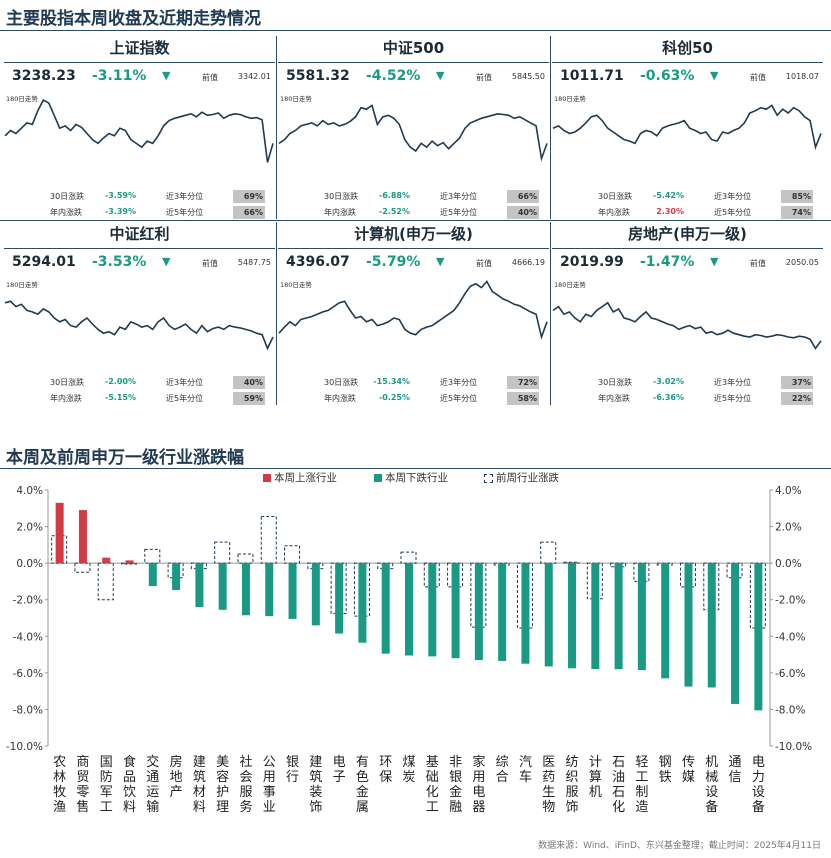 The image size is (831, 858). Describe the element at coordinates (455, 792) in the screenshot. I see `category-label: 金` at that location.